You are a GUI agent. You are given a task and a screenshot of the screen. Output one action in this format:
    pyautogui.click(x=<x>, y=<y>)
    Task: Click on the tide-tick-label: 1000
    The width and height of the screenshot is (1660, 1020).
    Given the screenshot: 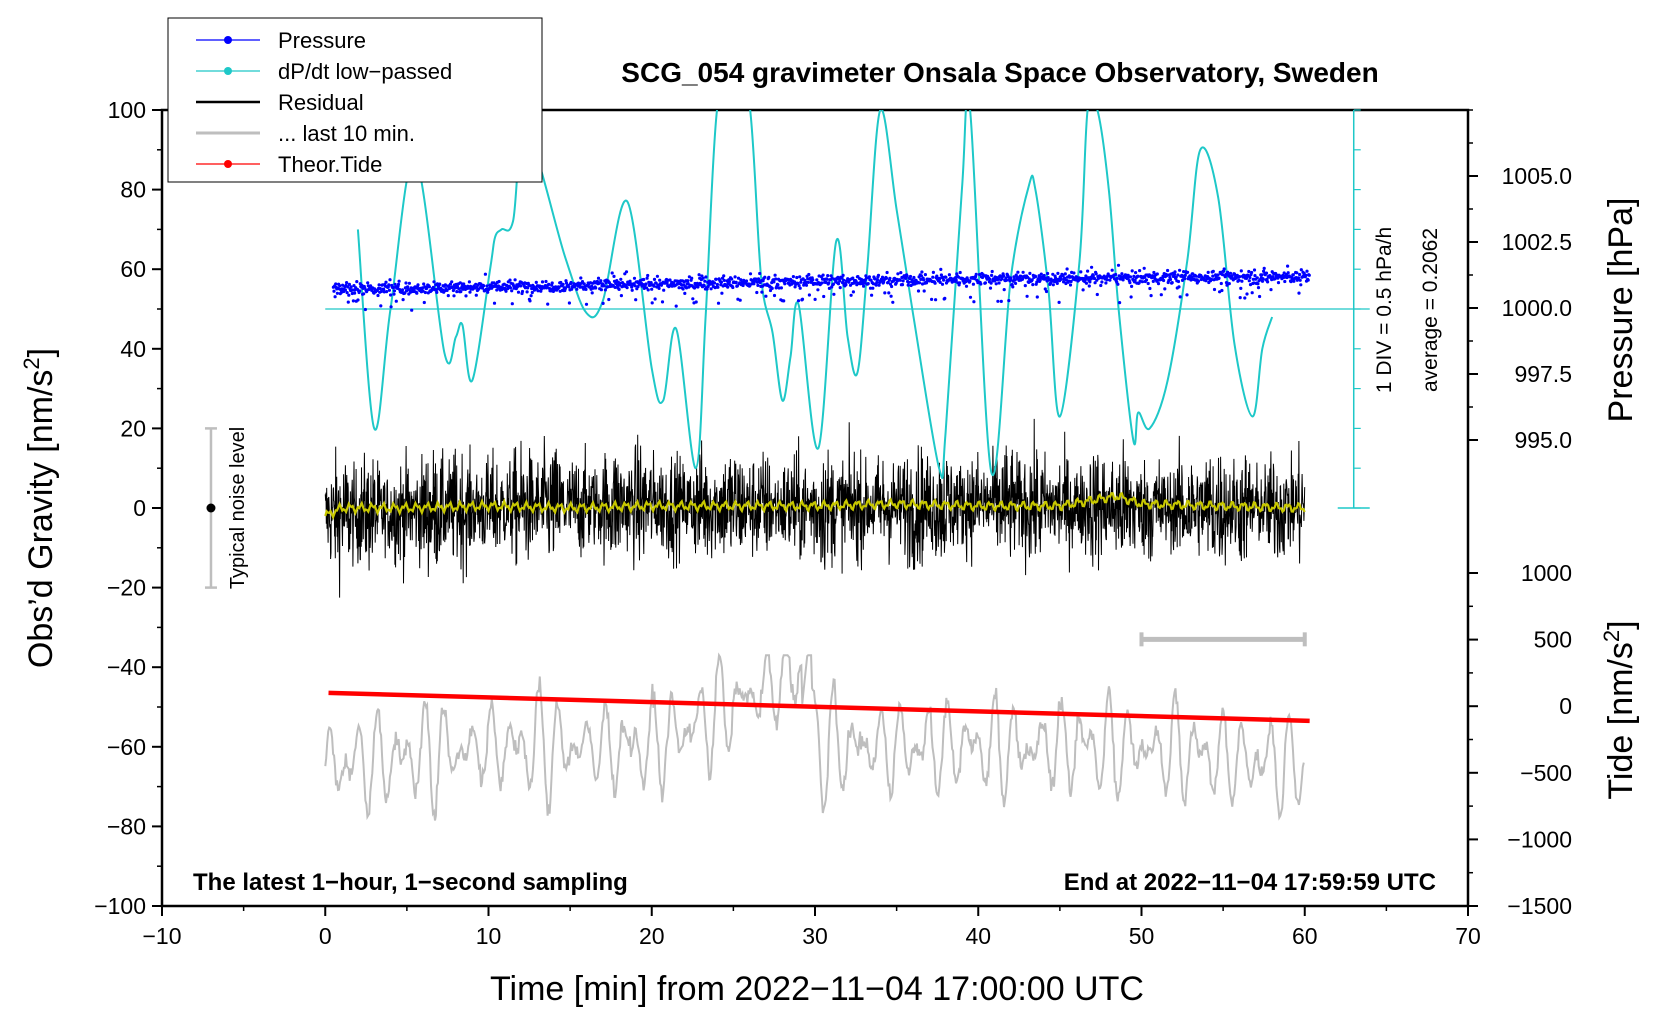 What is the action you would take?
    pyautogui.click(x=1546, y=573)
    